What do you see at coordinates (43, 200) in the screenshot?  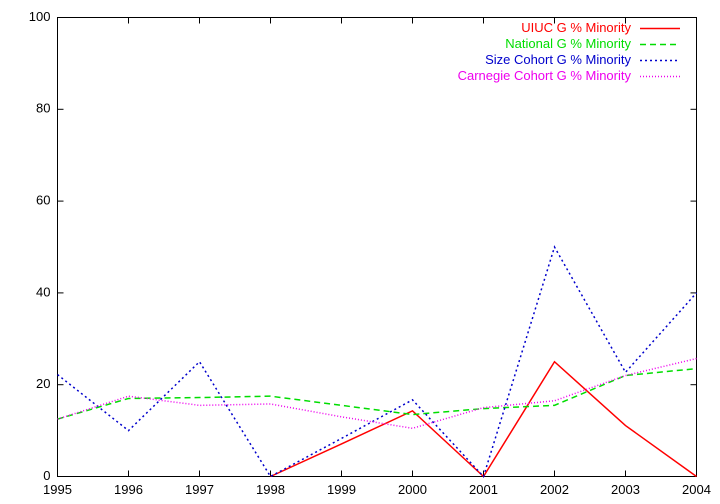 I see `y-tick-label: 60` at bounding box center [43, 200].